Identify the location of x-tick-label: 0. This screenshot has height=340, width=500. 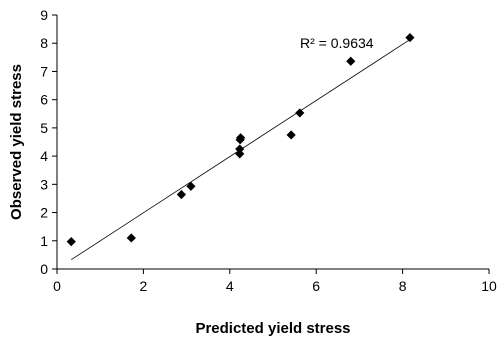
(57, 286).